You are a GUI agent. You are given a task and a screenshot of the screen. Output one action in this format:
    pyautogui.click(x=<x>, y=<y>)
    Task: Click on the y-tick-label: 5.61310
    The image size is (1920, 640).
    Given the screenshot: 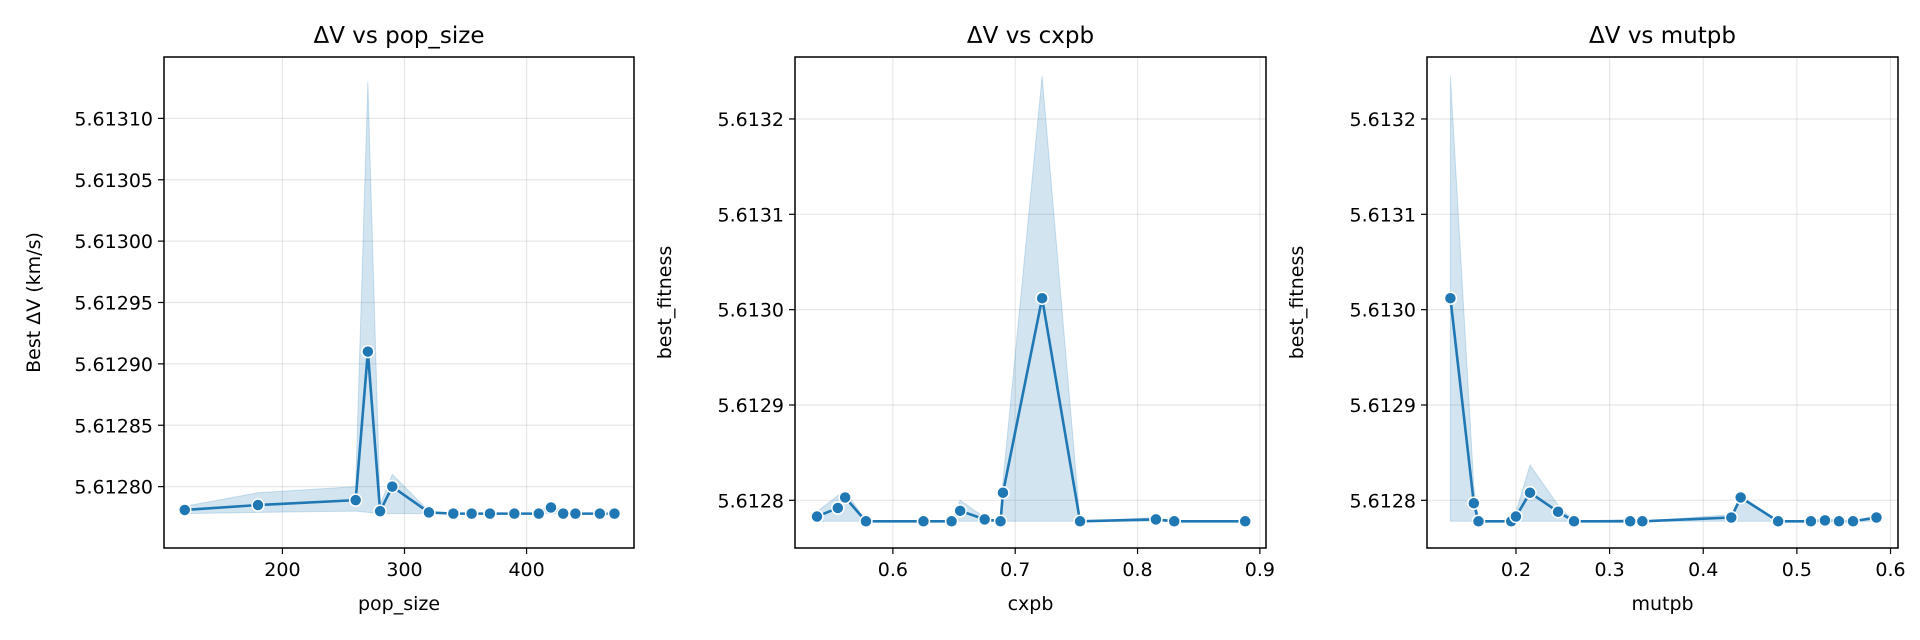 What is the action you would take?
    pyautogui.click(x=113, y=119)
    